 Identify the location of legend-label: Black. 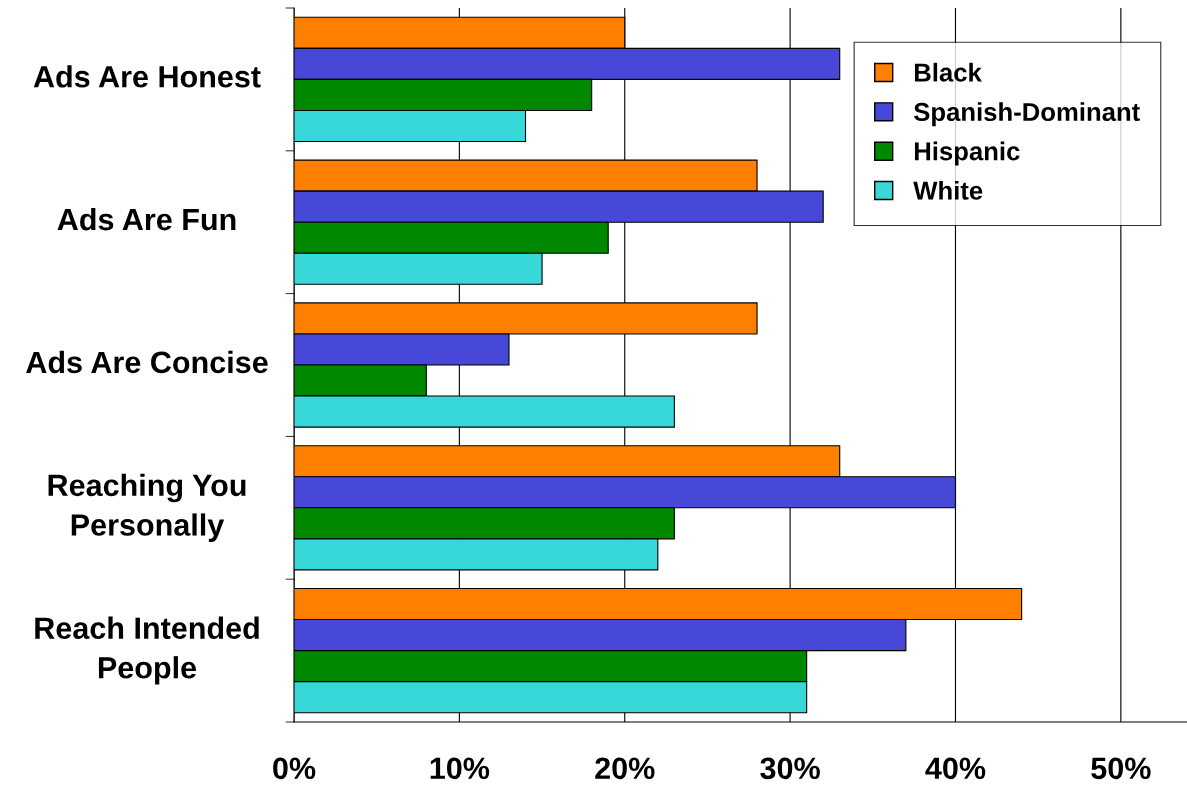
(948, 72).